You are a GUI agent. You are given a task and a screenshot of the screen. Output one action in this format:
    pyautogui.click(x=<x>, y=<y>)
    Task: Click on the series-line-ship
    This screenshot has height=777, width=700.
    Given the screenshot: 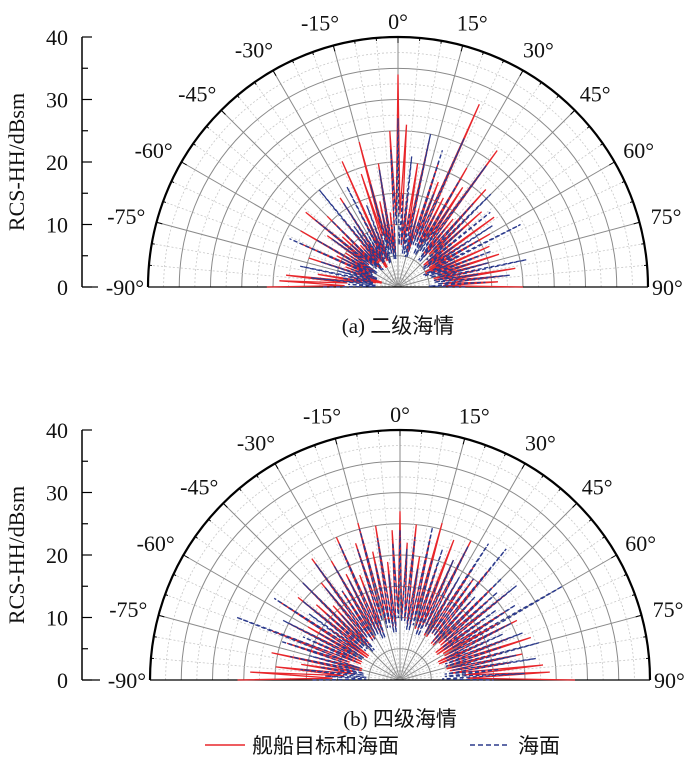 What is the action you would take?
    pyautogui.click(x=406, y=596)
    